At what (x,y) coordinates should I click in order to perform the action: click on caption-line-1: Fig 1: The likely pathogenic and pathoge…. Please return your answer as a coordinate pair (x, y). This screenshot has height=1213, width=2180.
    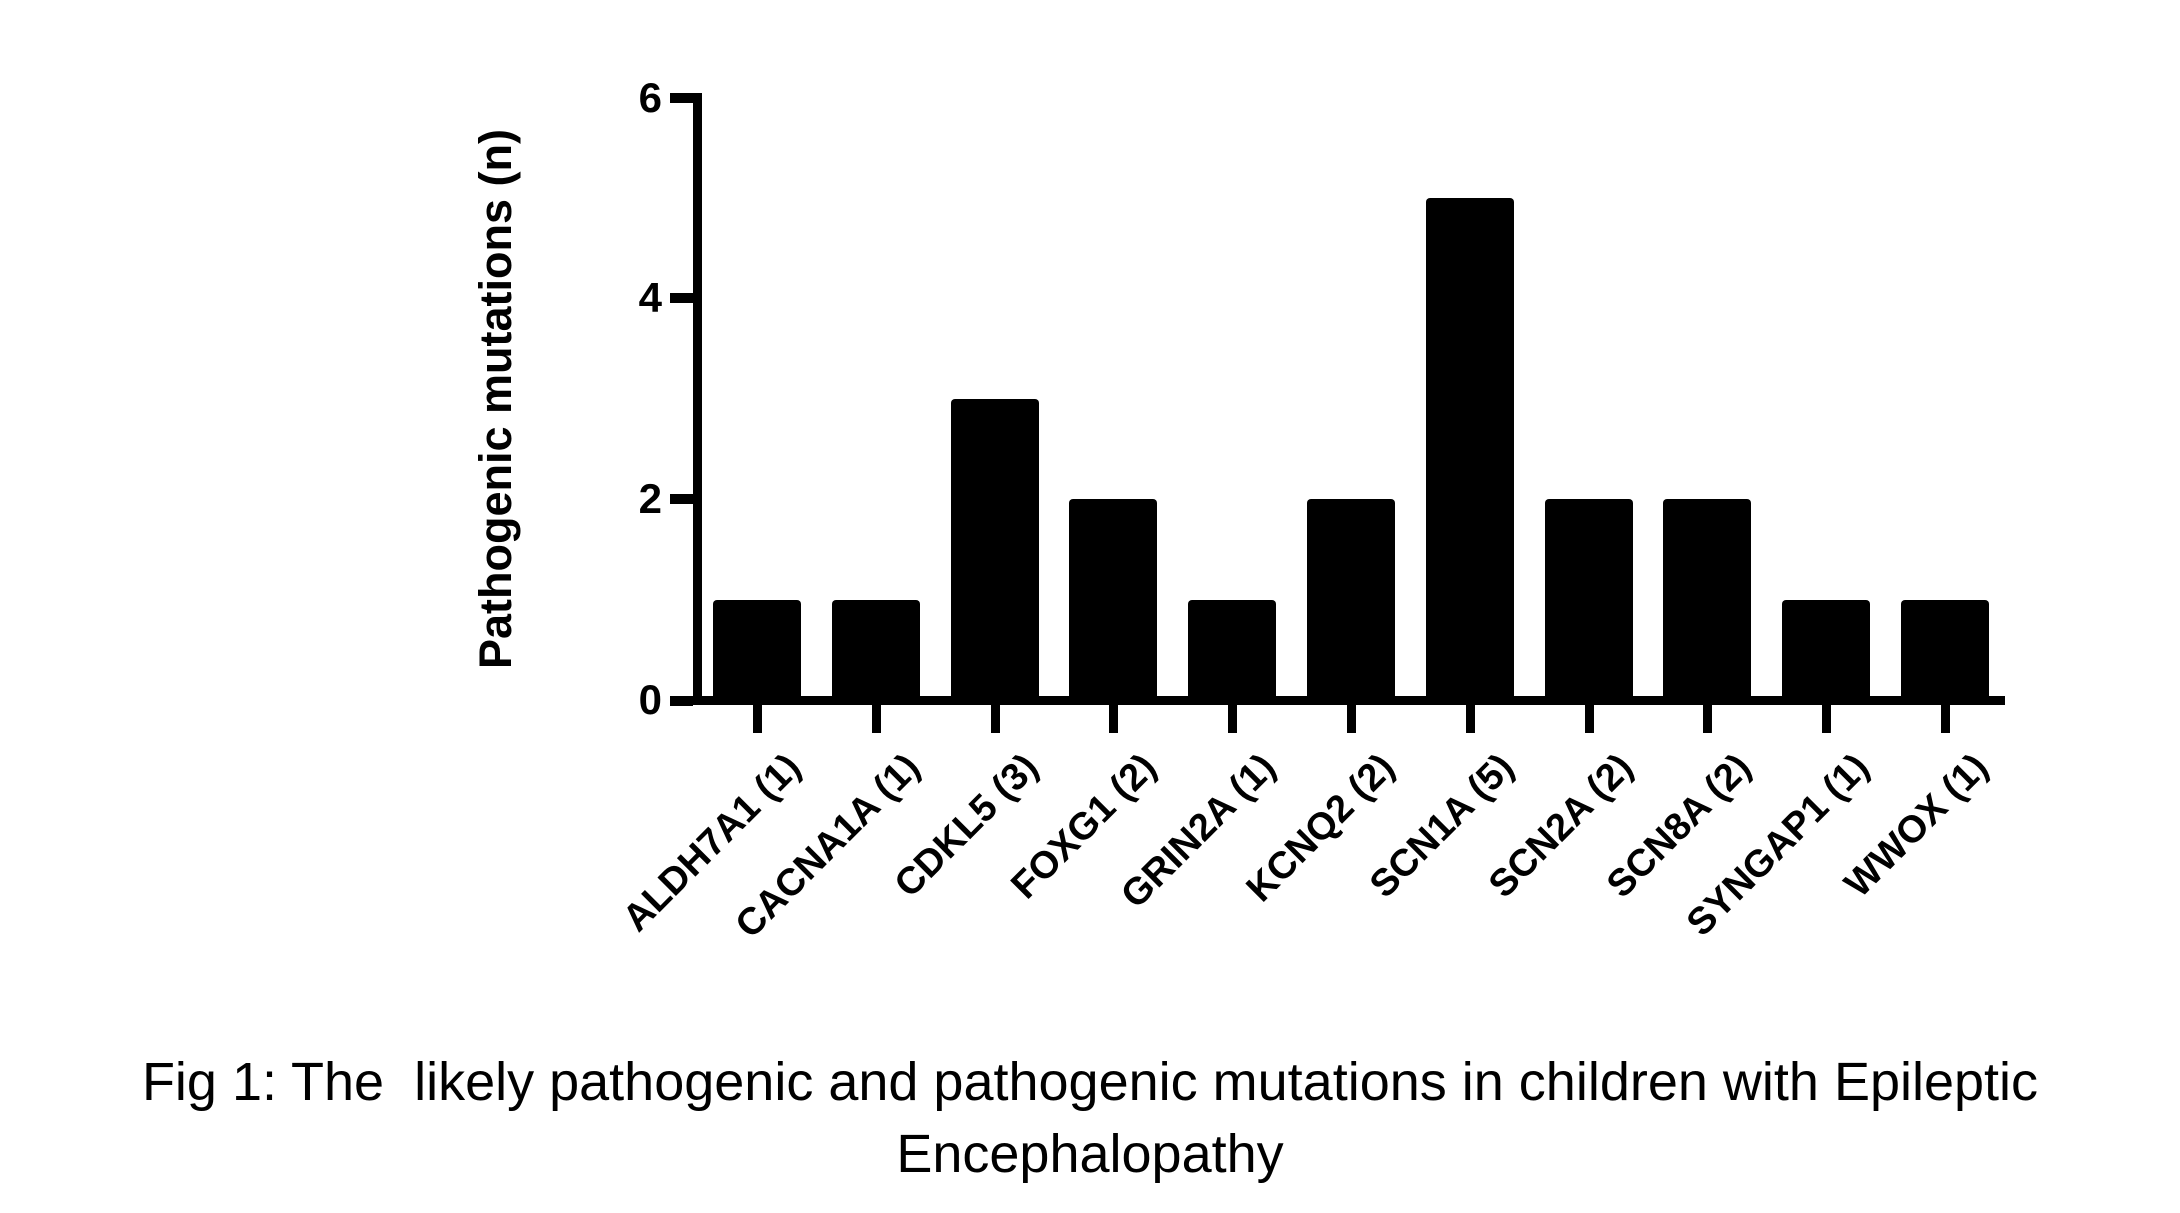
    Looking at the image, I should click on (1090, 1082).